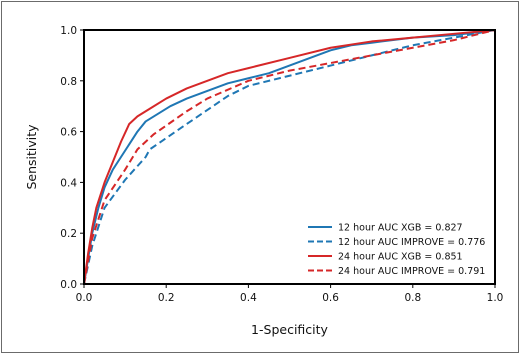  What do you see at coordinates (330, 298) in the screenshot?
I see `x-tick-label: 0.6` at bounding box center [330, 298].